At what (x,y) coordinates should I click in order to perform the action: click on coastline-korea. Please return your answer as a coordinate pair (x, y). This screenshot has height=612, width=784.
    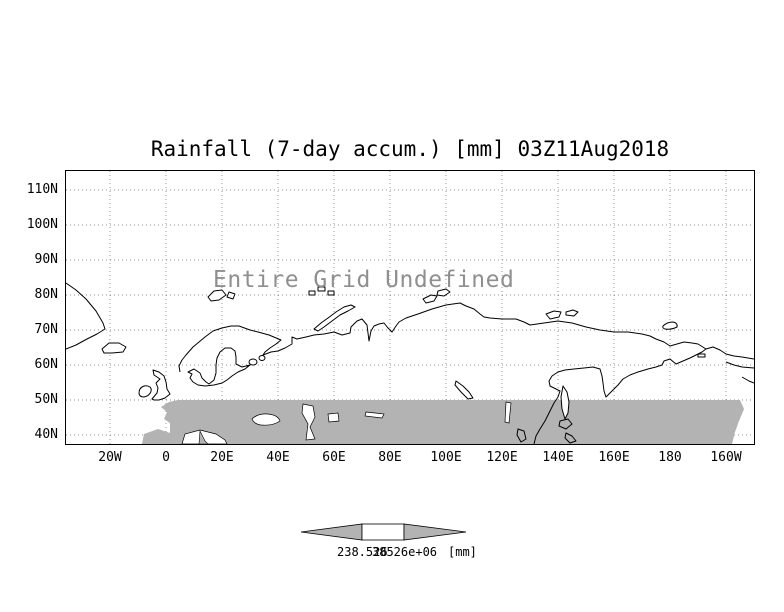
    Looking at the image, I should click on (521, 435).